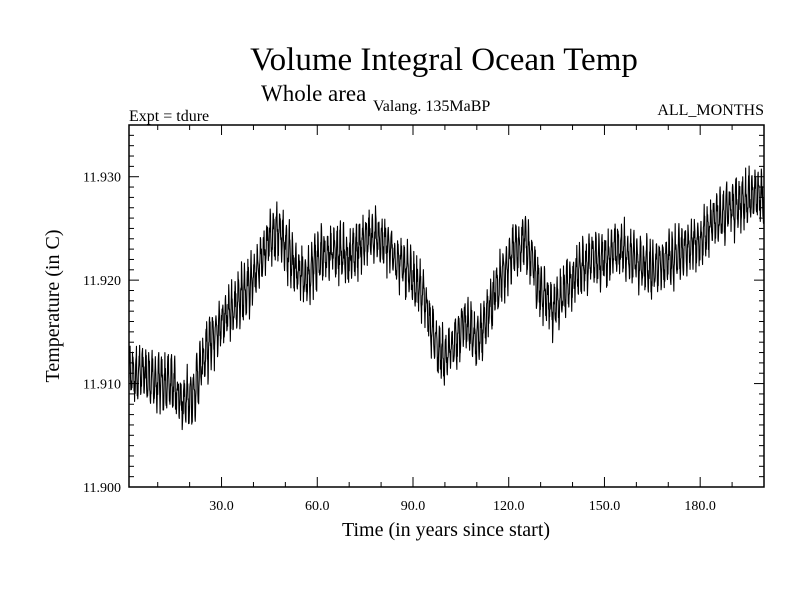 This screenshot has width=800, height=600. What do you see at coordinates (317, 506) in the screenshot?
I see `x-tick-label: 60.0` at bounding box center [317, 506].